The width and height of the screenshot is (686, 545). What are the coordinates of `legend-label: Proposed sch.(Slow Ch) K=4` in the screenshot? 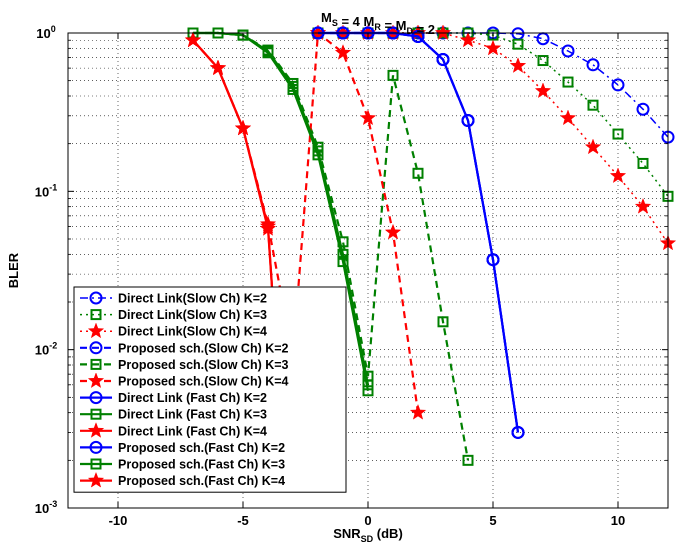 It's located at (203, 382).